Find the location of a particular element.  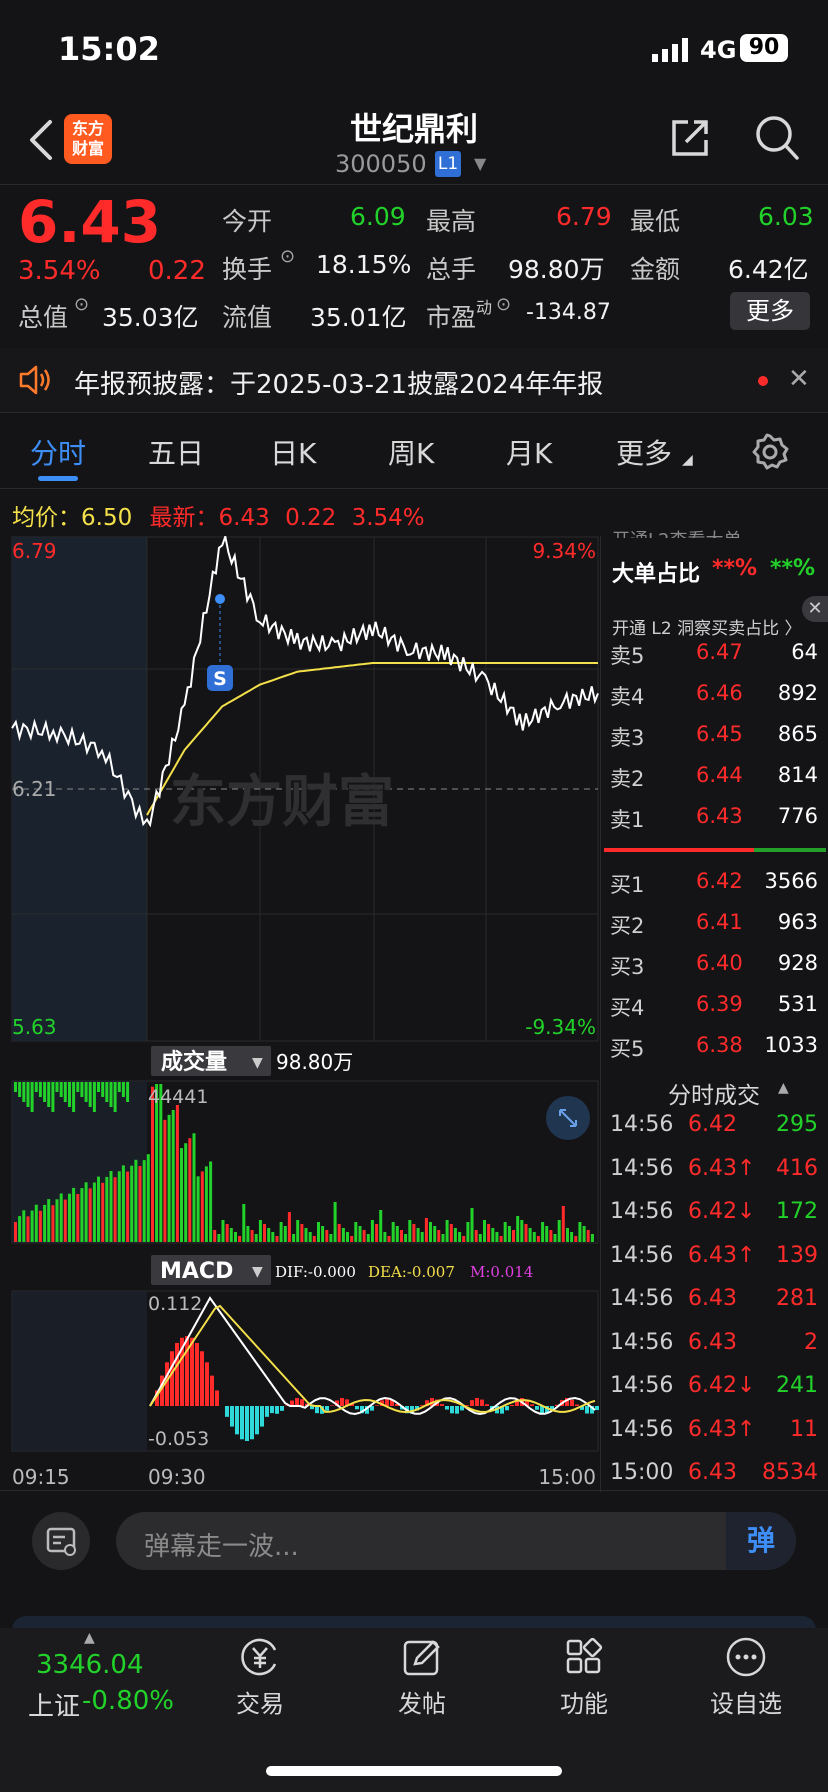

tab-intraday: 分时 is located at coordinates (58, 453).